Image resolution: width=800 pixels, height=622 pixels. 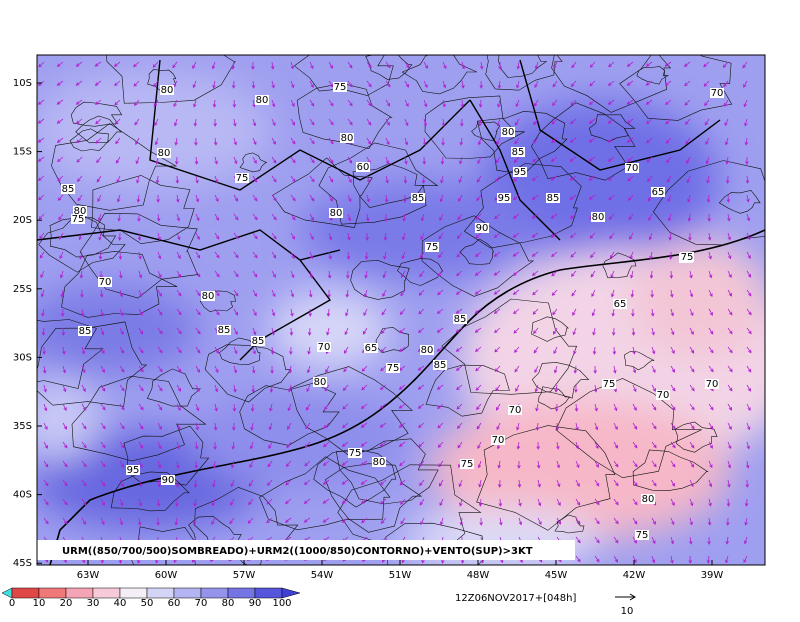 What do you see at coordinates (632, 597) in the screenshot?
I see `vector-scale-head` at bounding box center [632, 597].